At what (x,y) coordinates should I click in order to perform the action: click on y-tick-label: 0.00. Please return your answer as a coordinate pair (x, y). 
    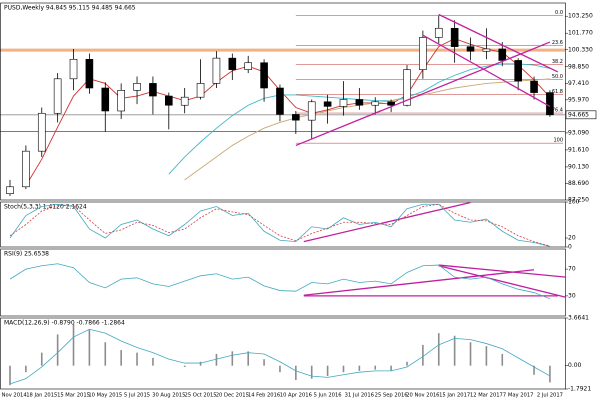
    Looking at the image, I should click on (575, 365).